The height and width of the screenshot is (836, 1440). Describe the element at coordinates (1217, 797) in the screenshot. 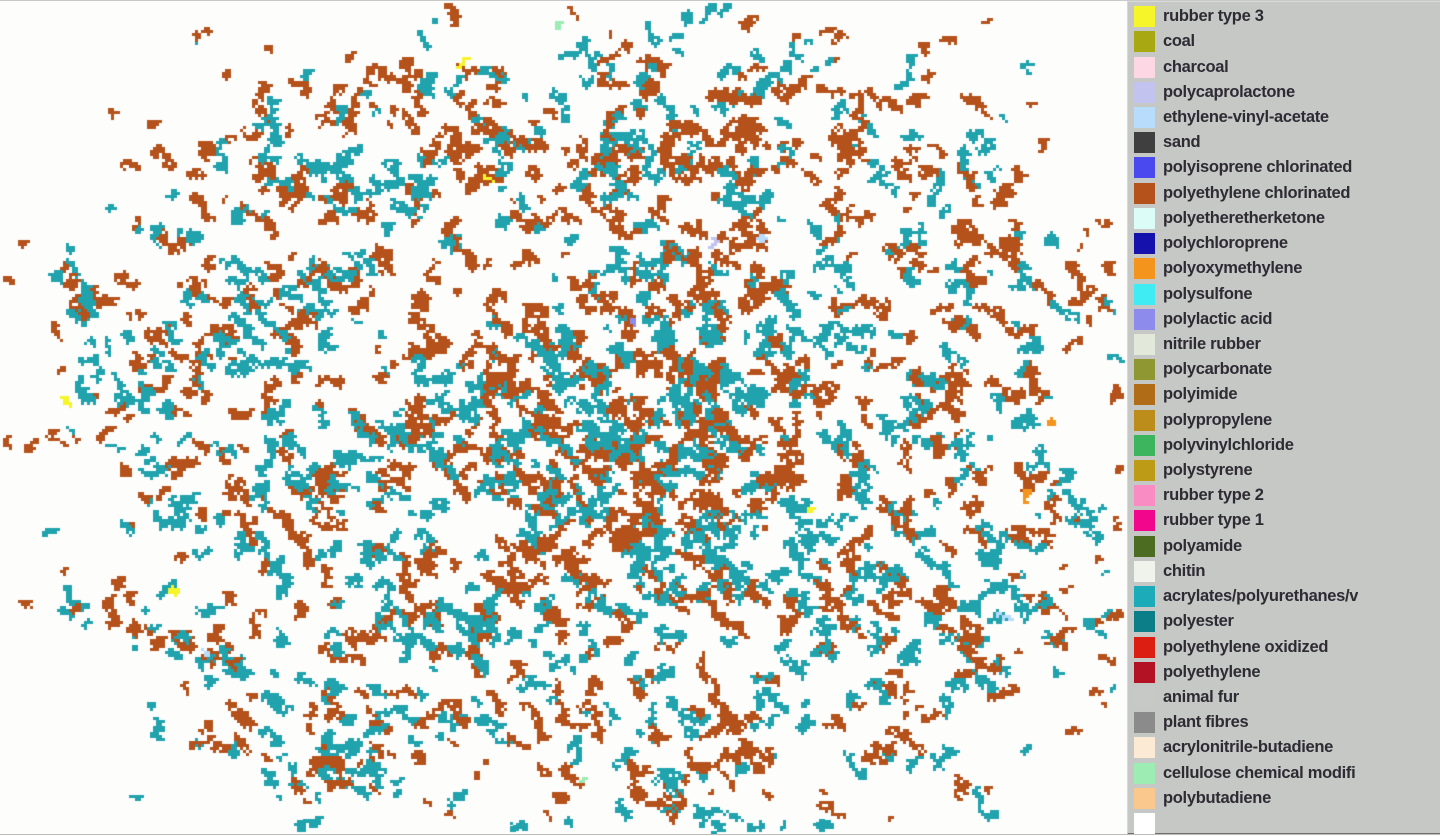

I see `legend-label: polybutadiene` at that location.